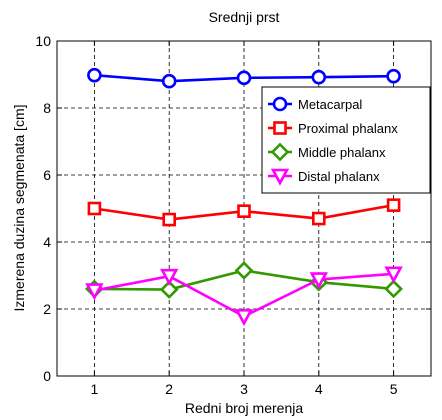  Describe the element at coordinates (47, 175) in the screenshot. I see `y-tick-label: 6` at that location.